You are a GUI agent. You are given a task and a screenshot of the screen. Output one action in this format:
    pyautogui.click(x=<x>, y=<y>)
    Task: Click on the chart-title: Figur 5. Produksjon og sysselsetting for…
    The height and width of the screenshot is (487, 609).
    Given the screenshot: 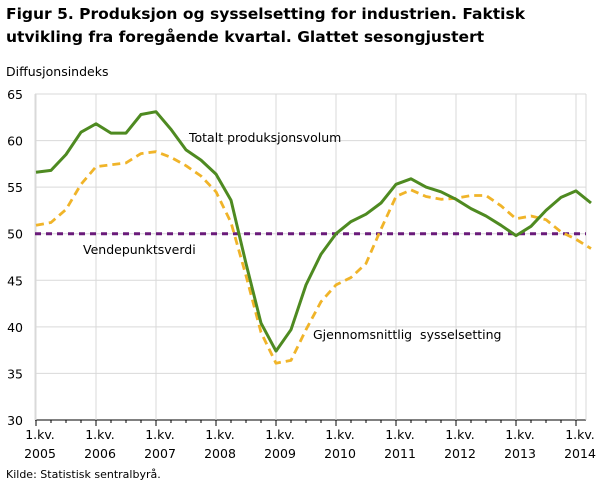 What is the action you would take?
    pyautogui.click(x=266, y=25)
    